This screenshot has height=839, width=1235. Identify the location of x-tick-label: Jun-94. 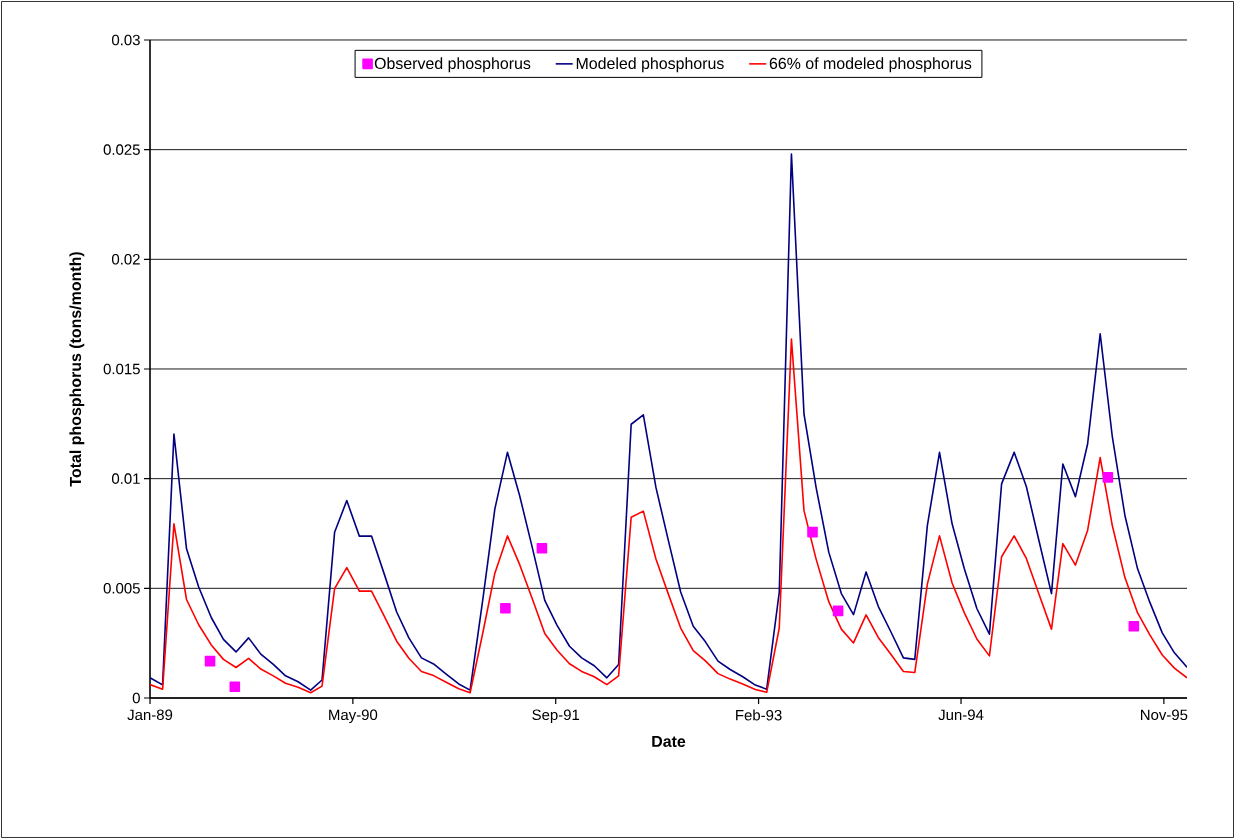
(961, 715).